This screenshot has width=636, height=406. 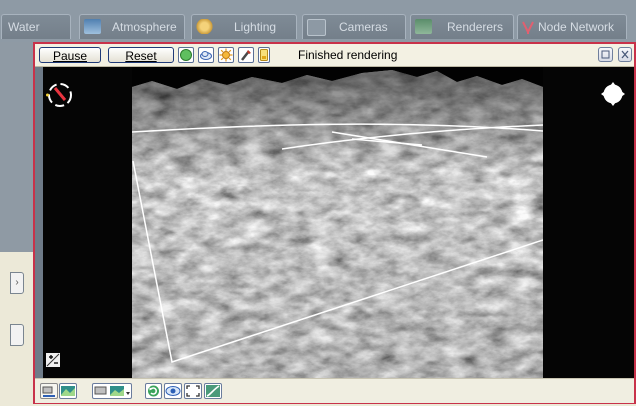 What do you see at coordinates (112, 391) in the screenshot?
I see `camera-image-dropdown-icon` at bounding box center [112, 391].